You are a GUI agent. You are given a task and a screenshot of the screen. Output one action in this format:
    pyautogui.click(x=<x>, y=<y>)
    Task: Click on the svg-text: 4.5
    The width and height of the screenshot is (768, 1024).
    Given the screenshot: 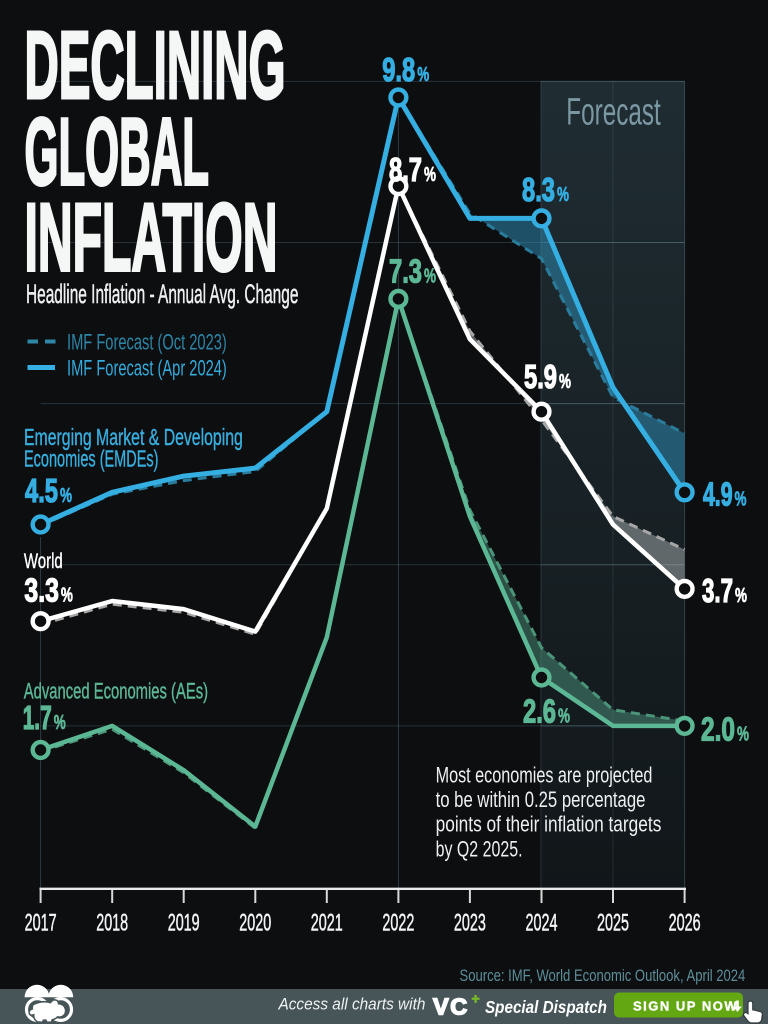 What is the action you would take?
    pyautogui.click(x=41, y=491)
    